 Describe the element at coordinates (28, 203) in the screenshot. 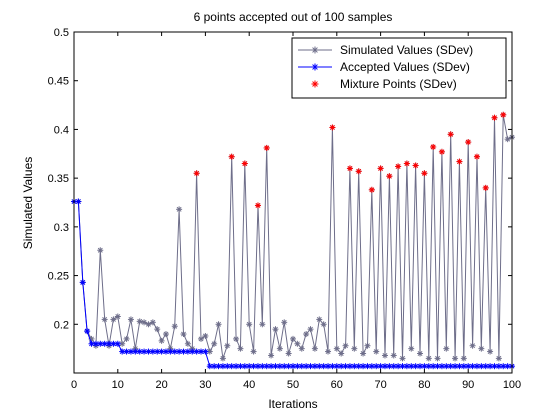

I see `y-axis-label: Simulated Values` at that location.